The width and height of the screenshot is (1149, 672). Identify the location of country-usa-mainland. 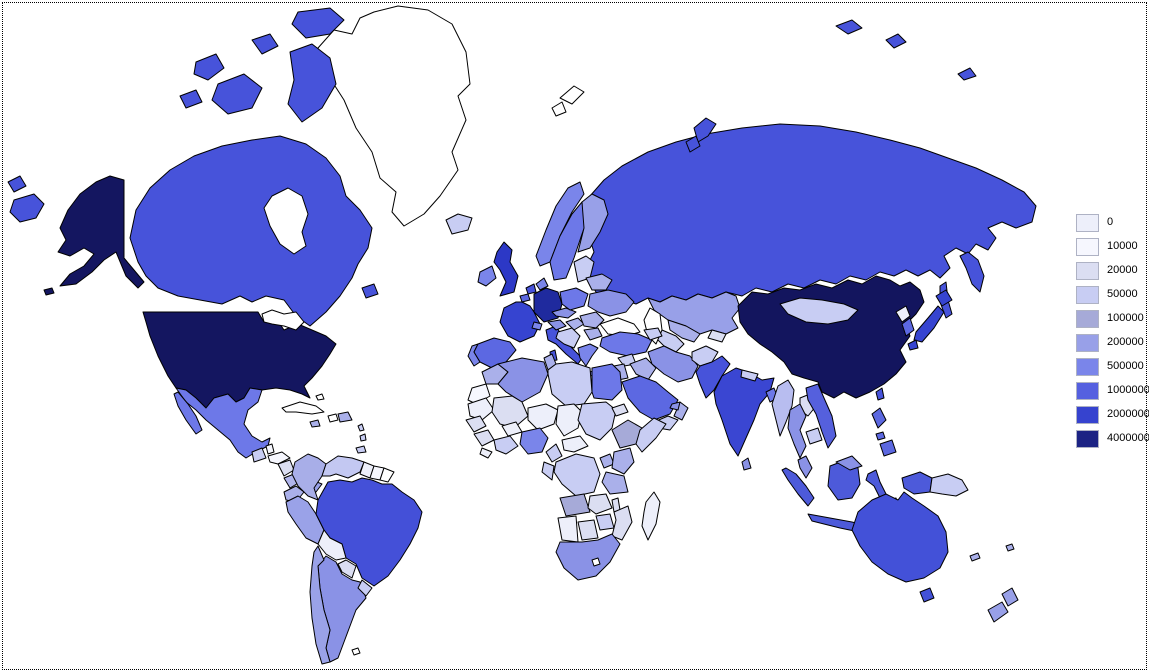
(239, 360).